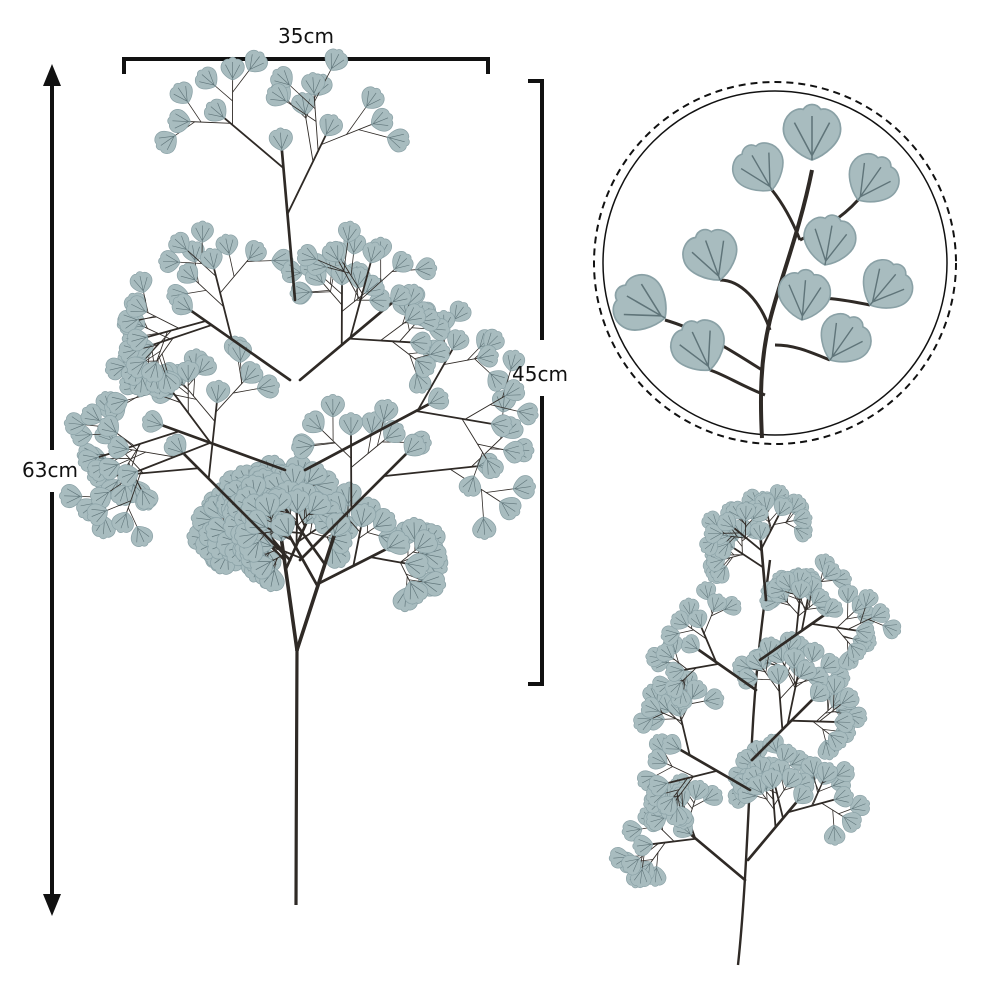 The image size is (1000, 1005). Describe the element at coordinates (306, 36) in the screenshot. I see `width-label: 35cm` at that location.